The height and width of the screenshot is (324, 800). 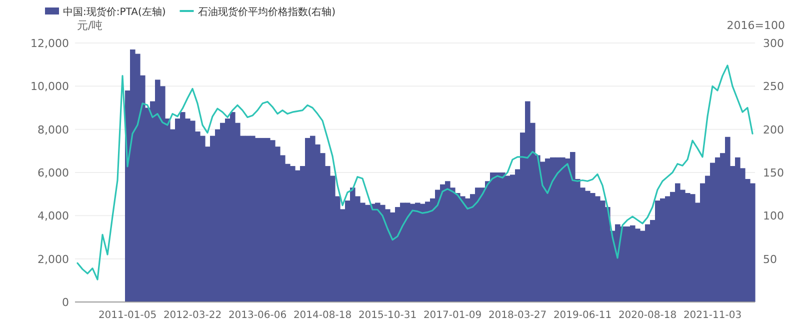 What do you see at coordinates (53, 173) in the screenshot?
I see `y-tick-label: 6,000` at bounding box center [53, 173].